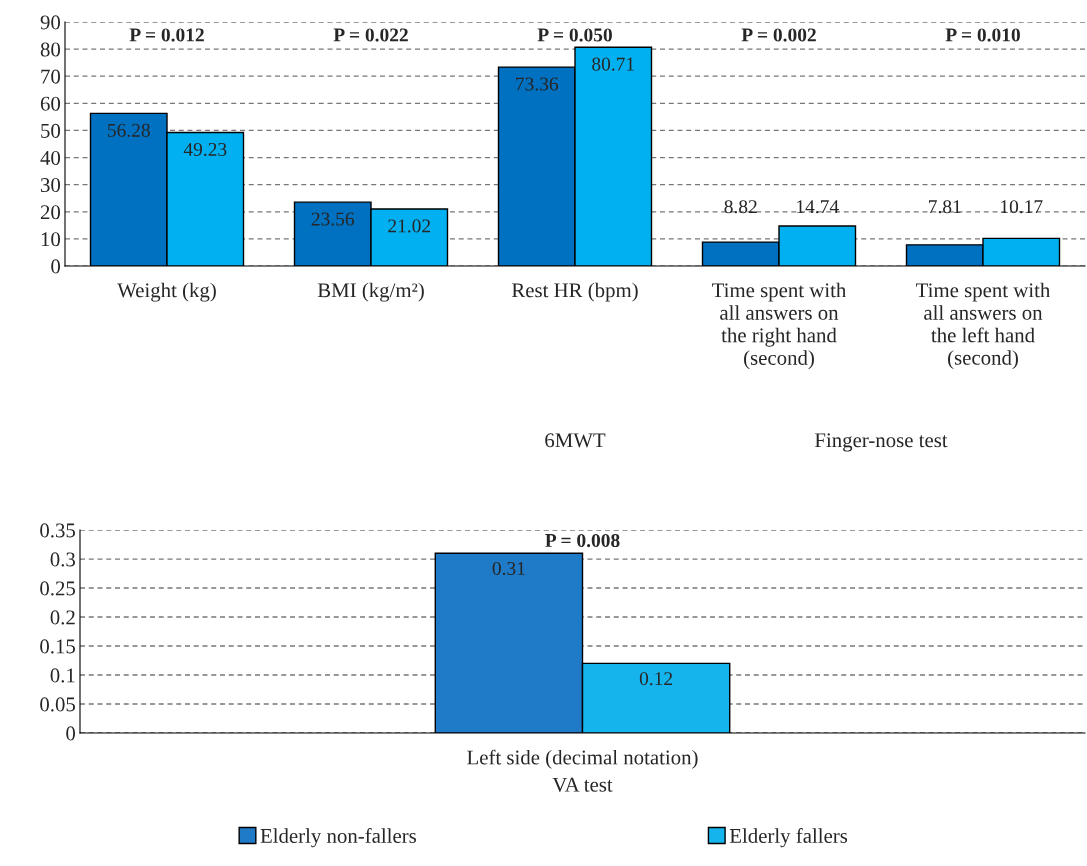 The width and height of the screenshot is (1087, 866). Describe the element at coordinates (508, 568) in the screenshot. I see `data-label: 0.31` at that location.